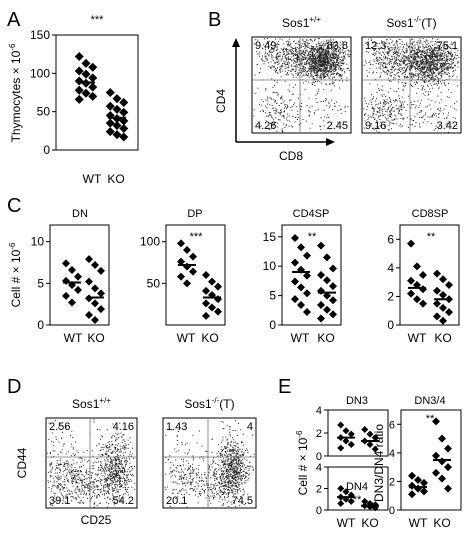  Describe the element at coordinates (417, 338) in the screenshot. I see `chart-c4-xtick-label: WT` at that location.